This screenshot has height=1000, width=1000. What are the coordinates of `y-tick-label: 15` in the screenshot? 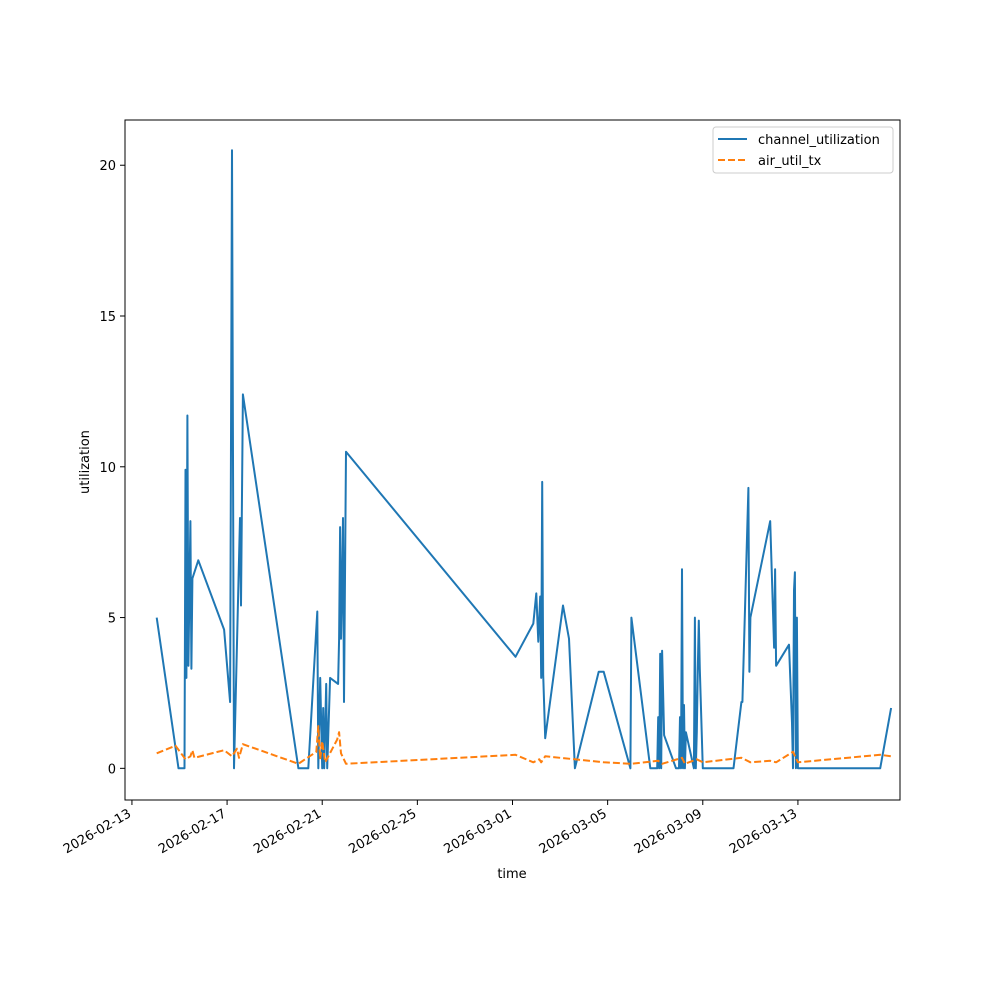 It's located at (107, 317).